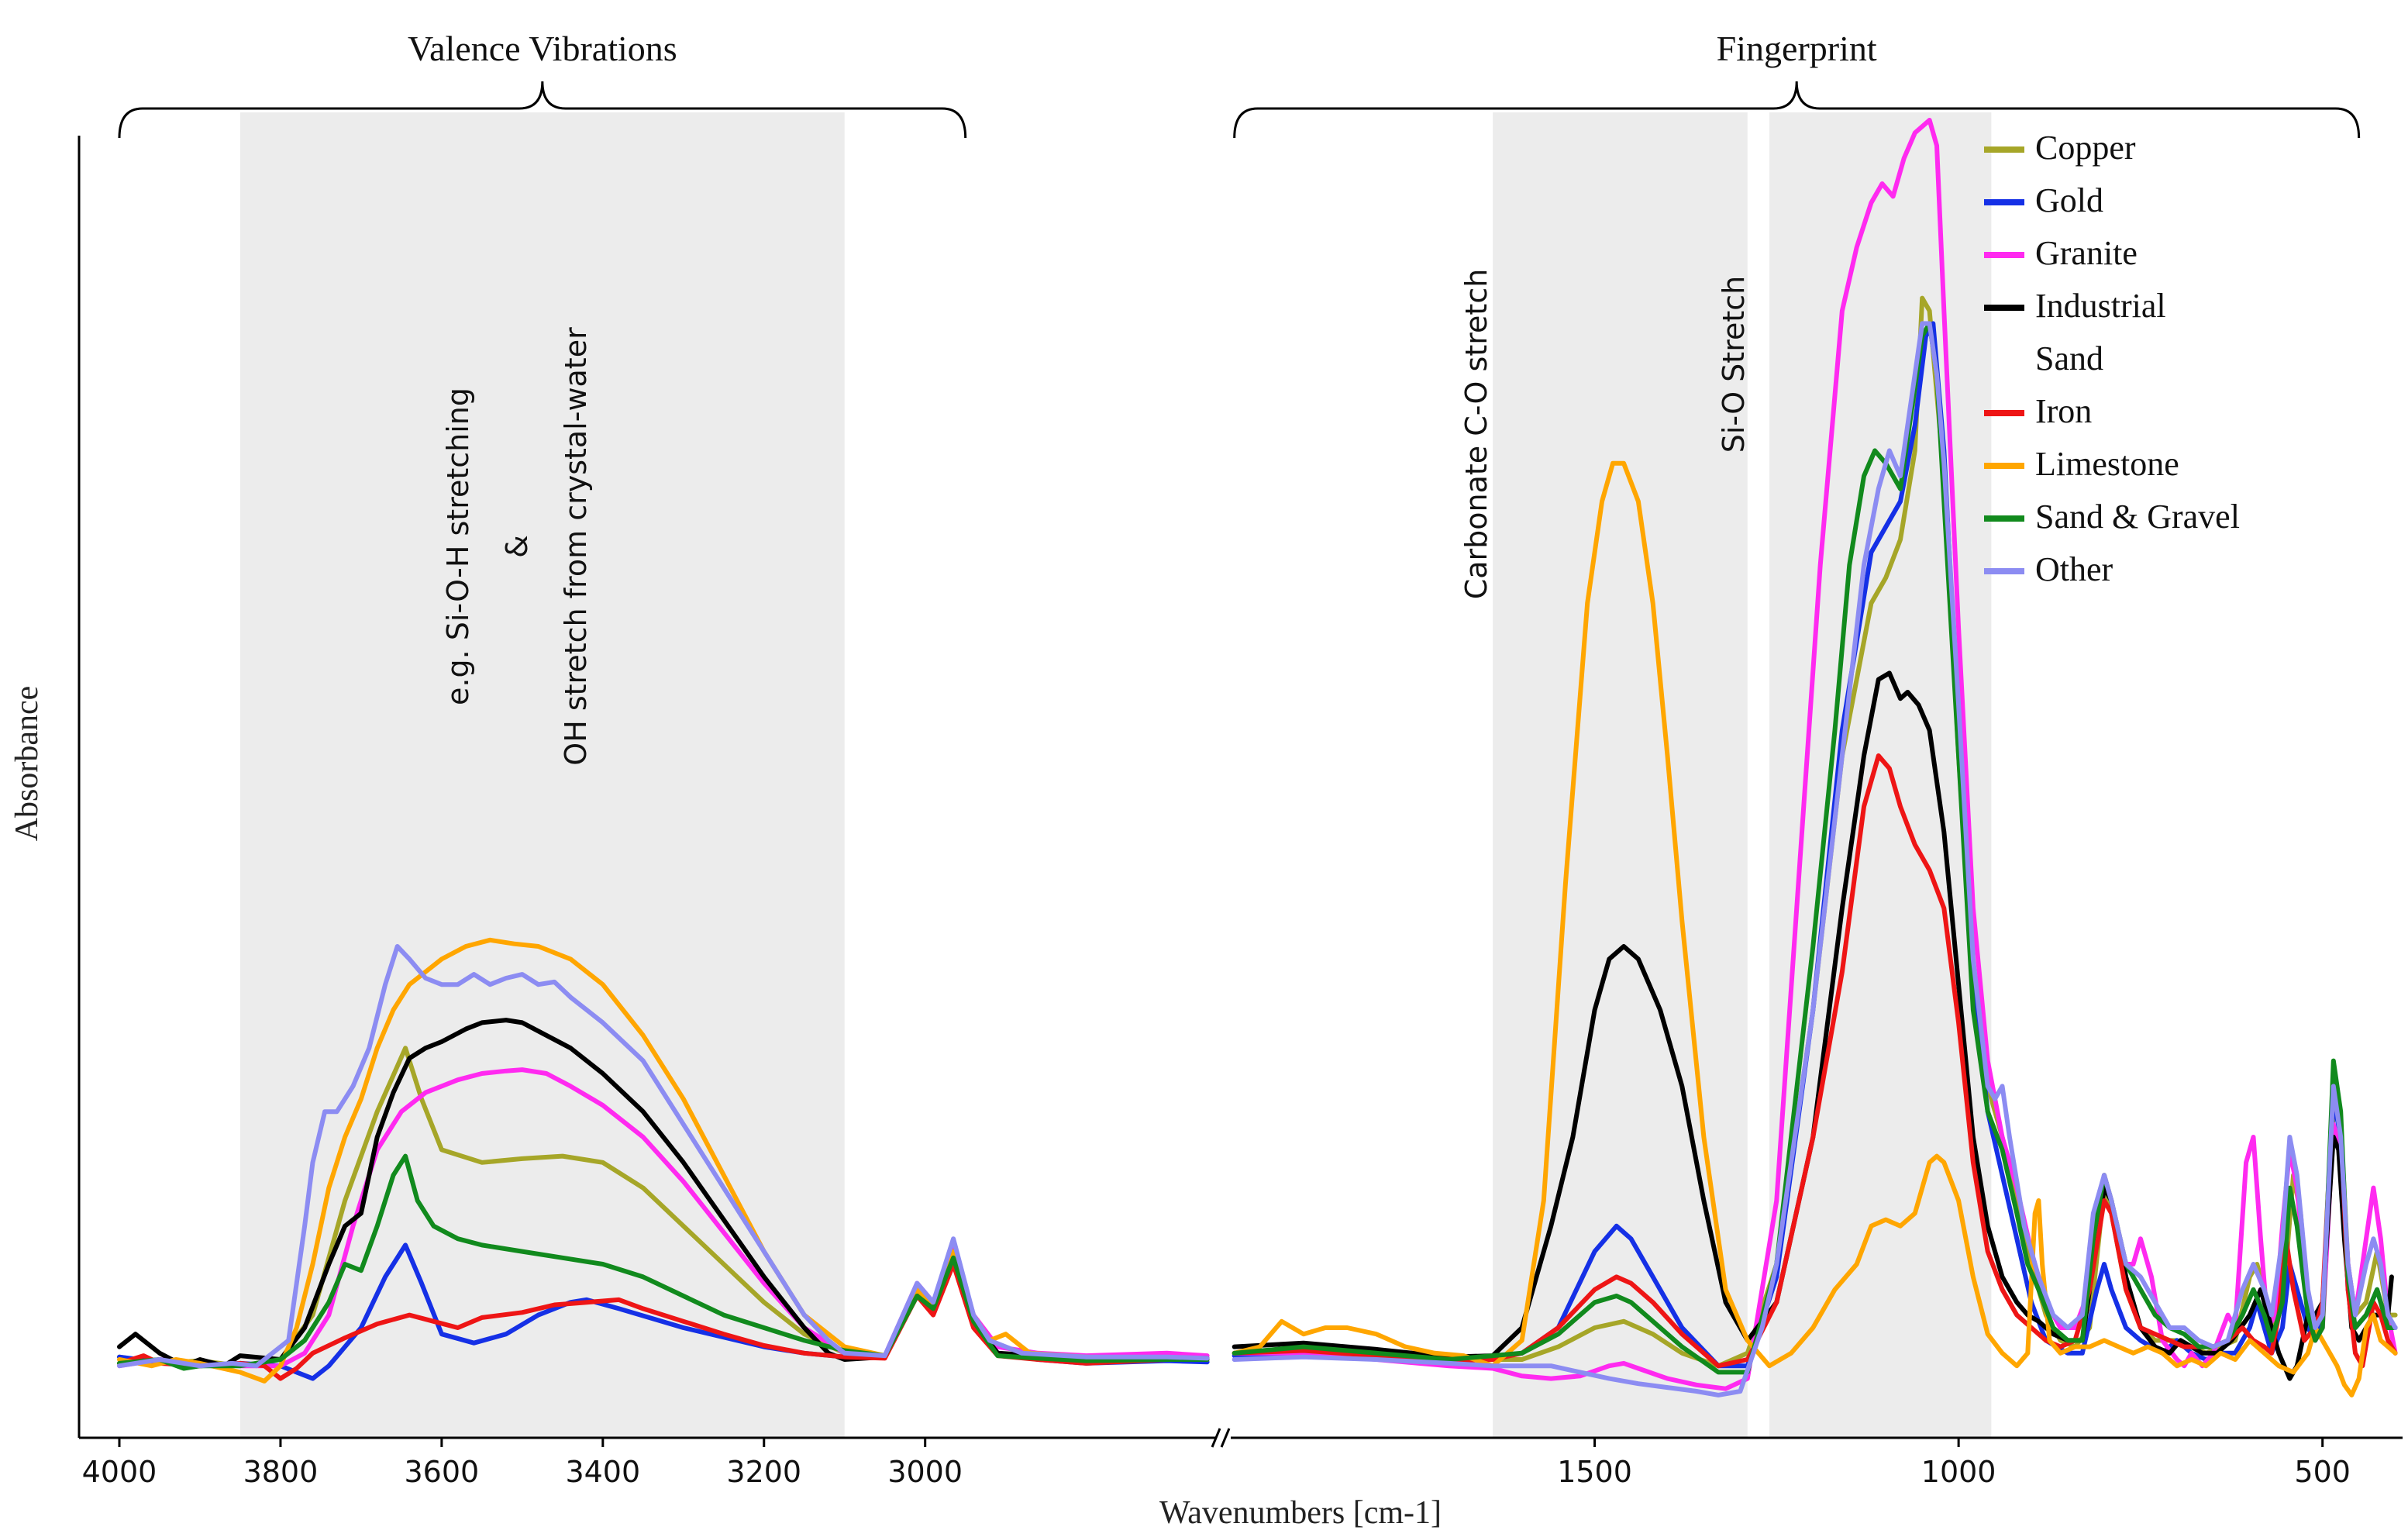 The width and height of the screenshot is (2408, 1537). Describe the element at coordinates (1300, 1513) in the screenshot. I see `x-axis-label: Wavenumbers [cm-1]` at that location.